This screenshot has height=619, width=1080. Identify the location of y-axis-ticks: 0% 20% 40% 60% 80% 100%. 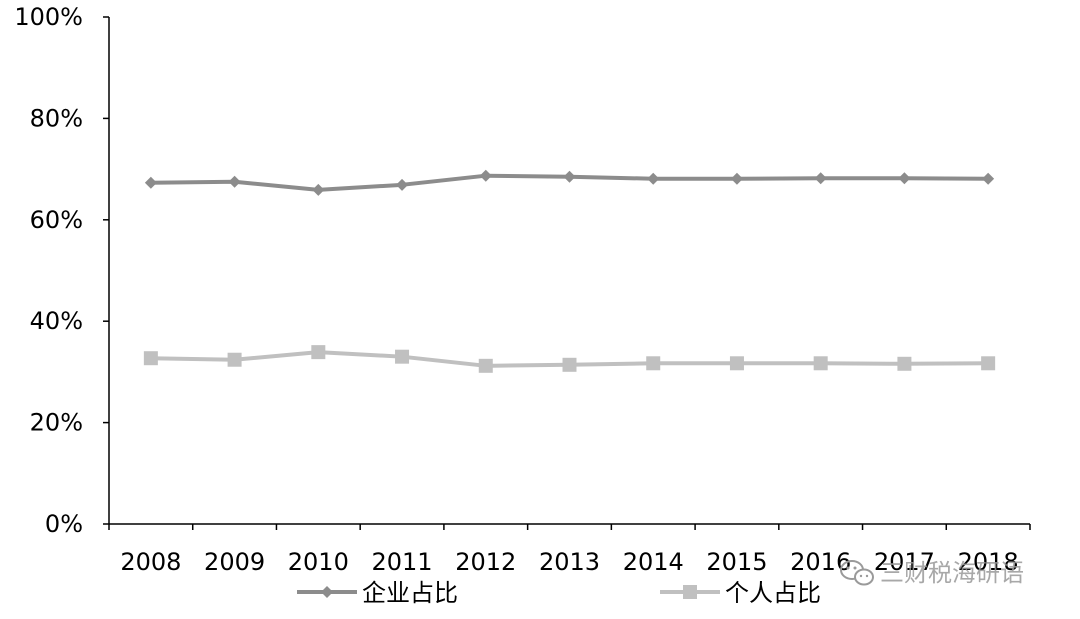
(61, 270).